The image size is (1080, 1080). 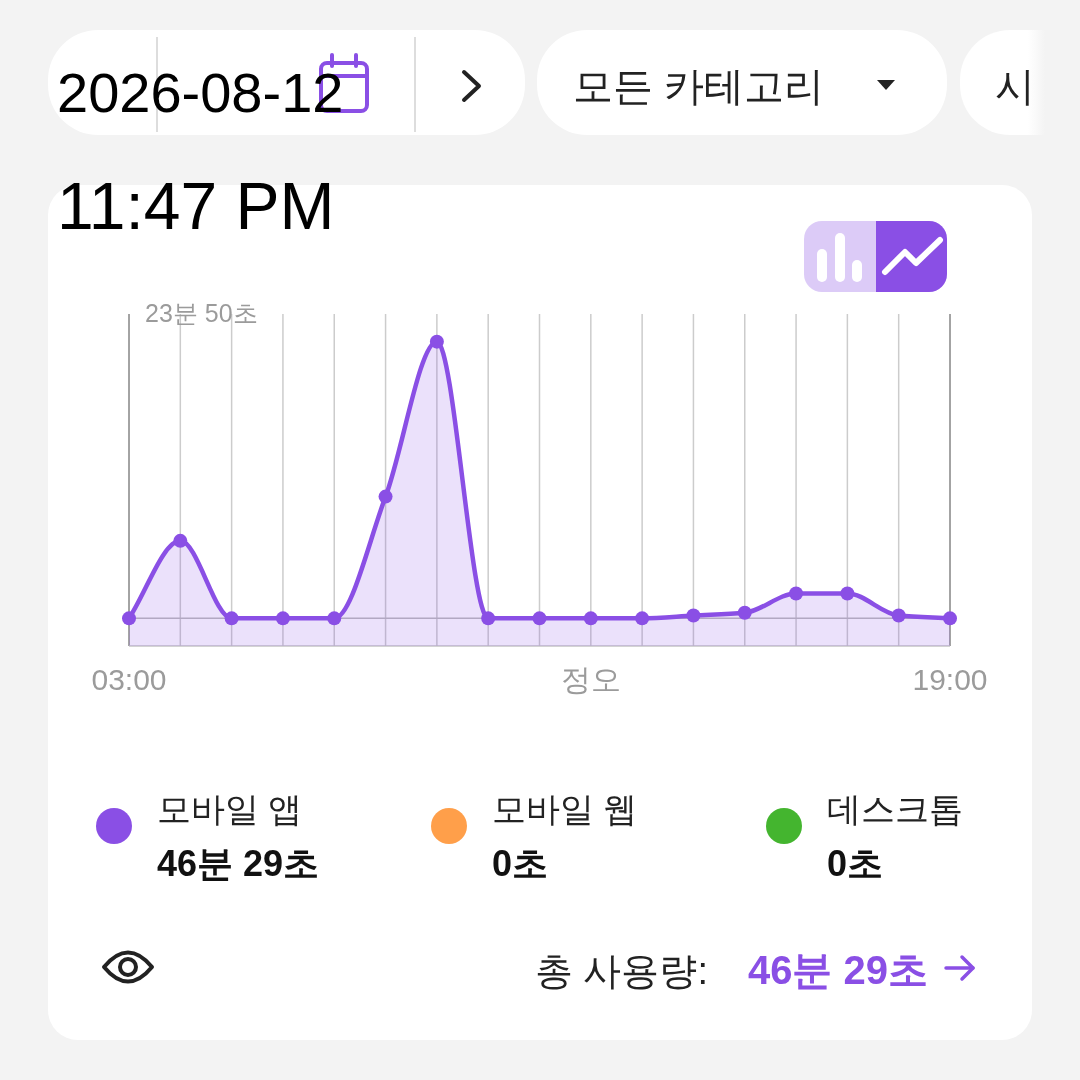 I want to click on text: 23분 50초, so click(x=201, y=313).